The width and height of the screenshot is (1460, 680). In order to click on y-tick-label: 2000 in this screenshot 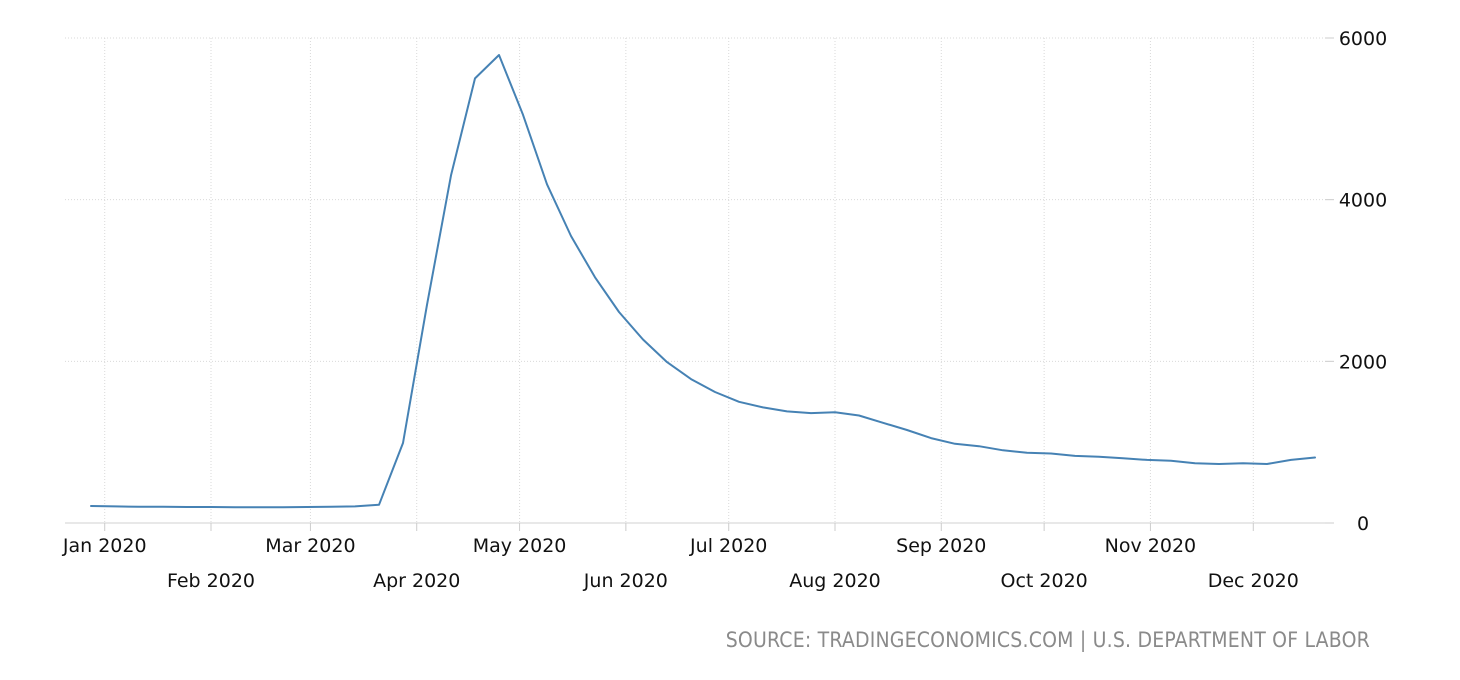, I will do `click(1363, 362)`.